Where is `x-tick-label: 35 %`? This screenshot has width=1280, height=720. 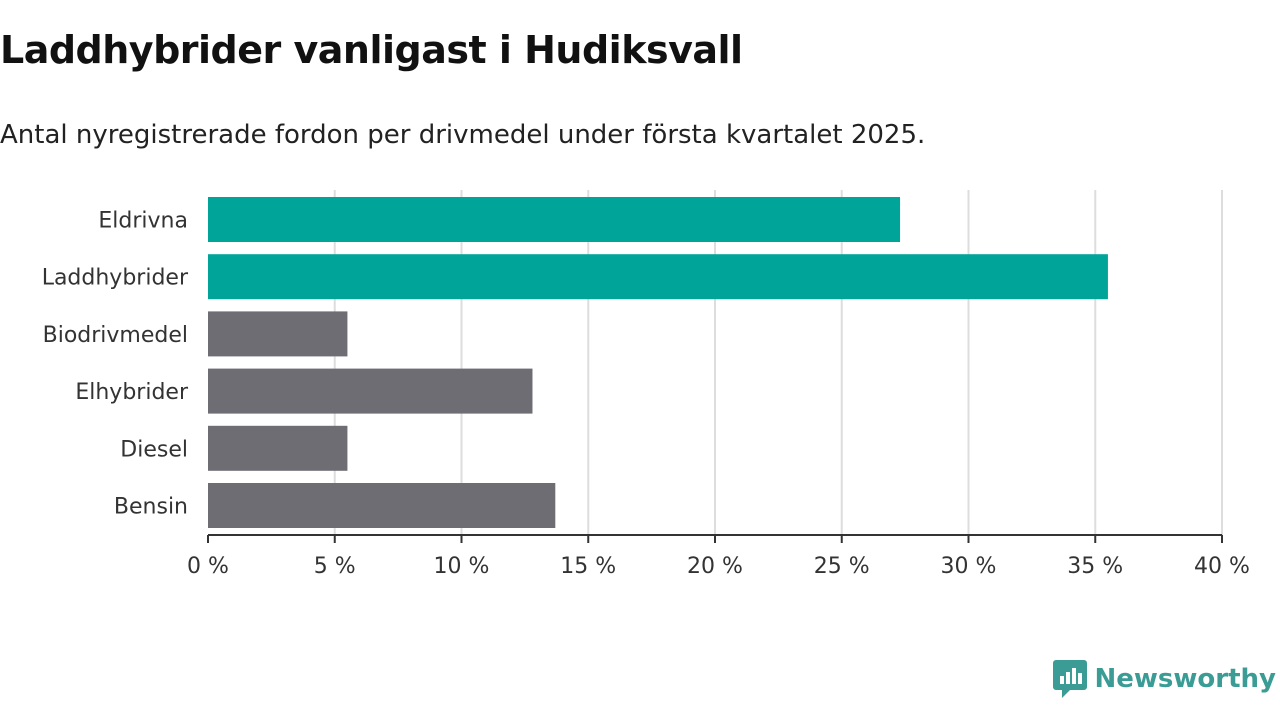 x-tick-label: 35 % is located at coordinates (1095, 566).